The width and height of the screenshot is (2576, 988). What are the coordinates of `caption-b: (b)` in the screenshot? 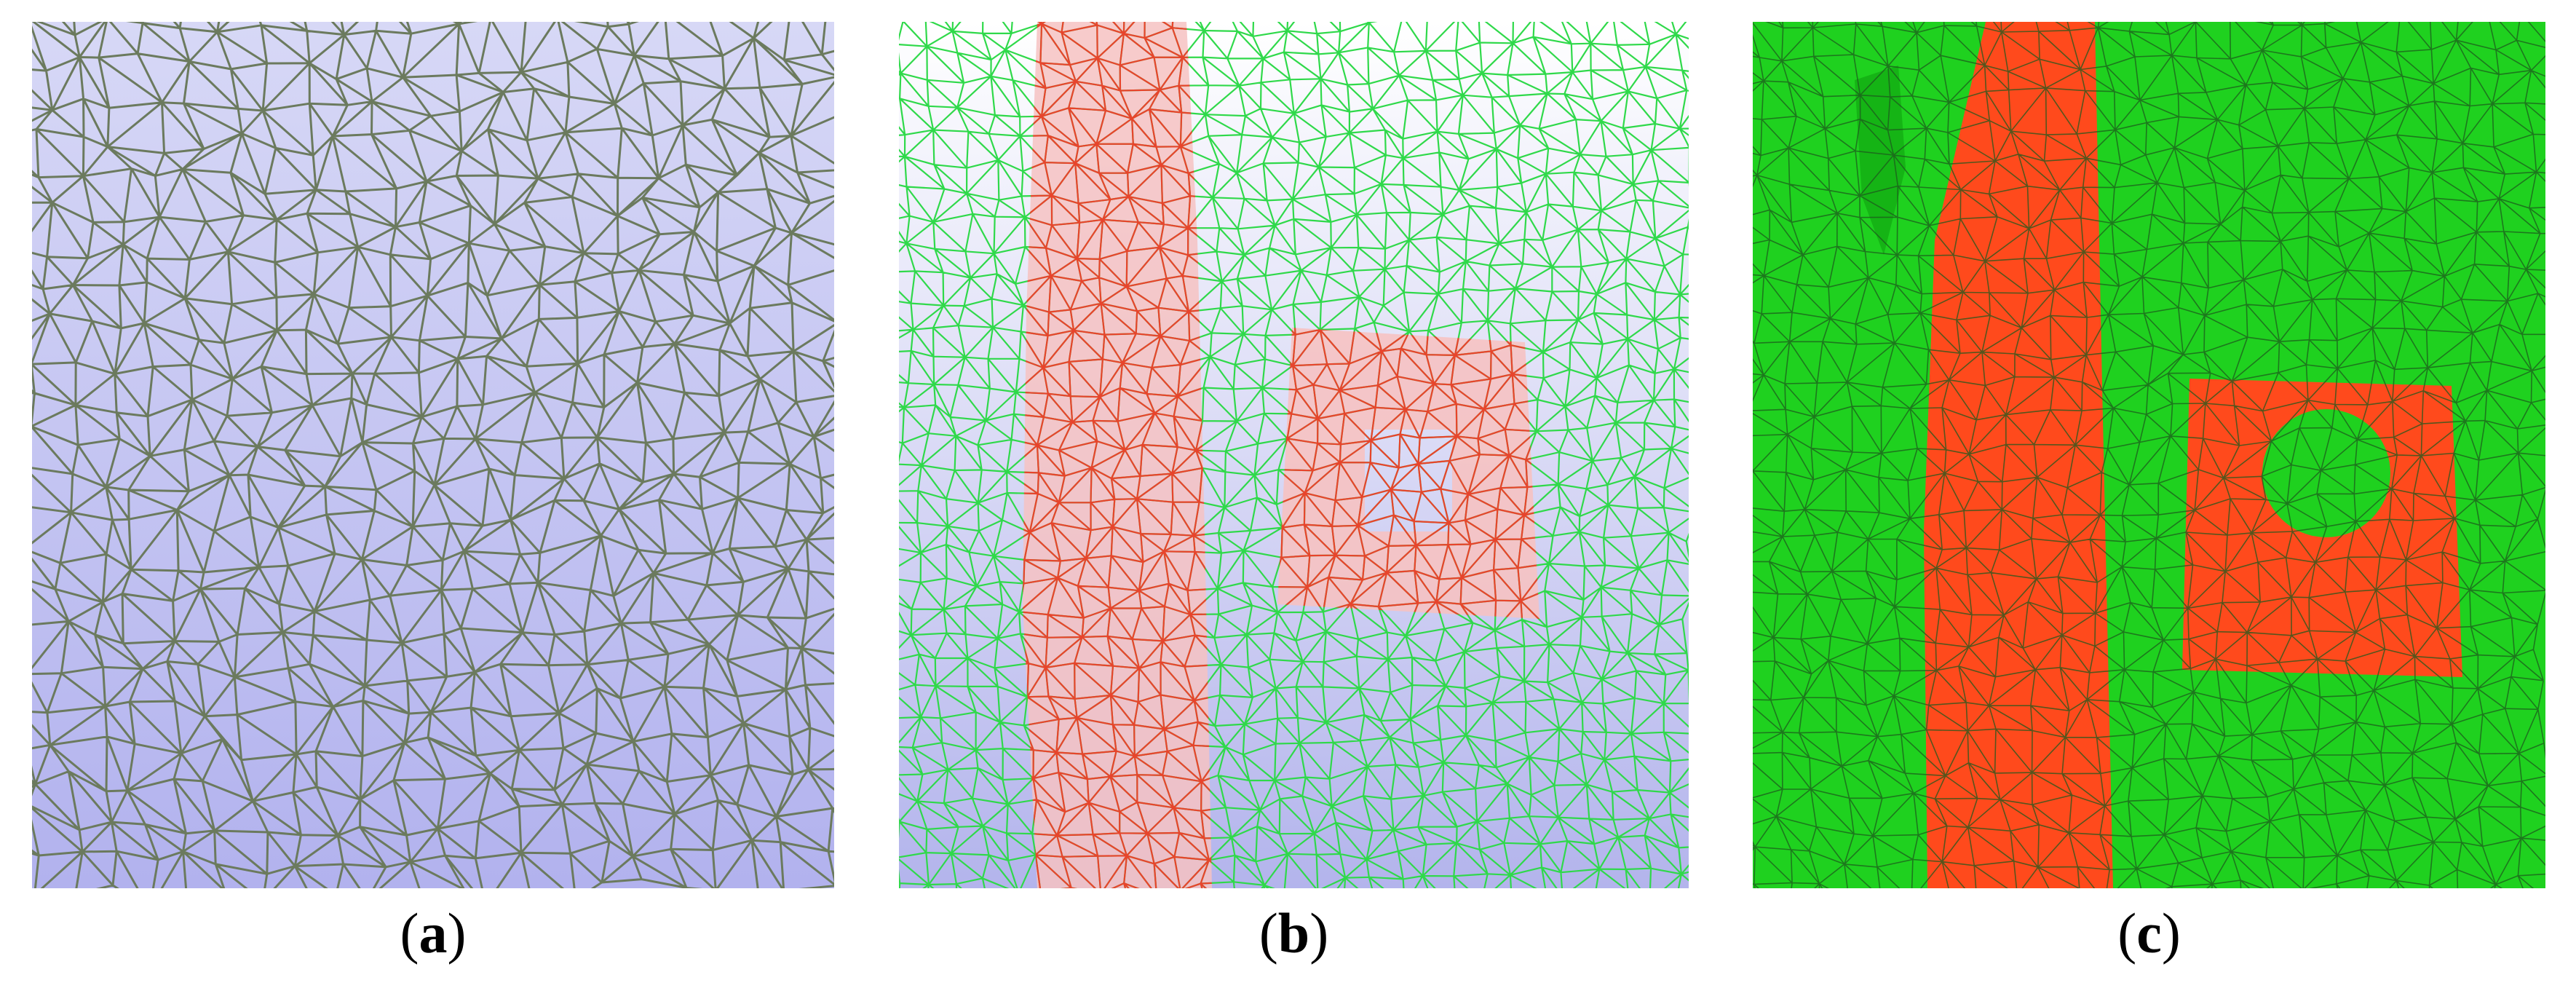 It's located at (1294, 934).